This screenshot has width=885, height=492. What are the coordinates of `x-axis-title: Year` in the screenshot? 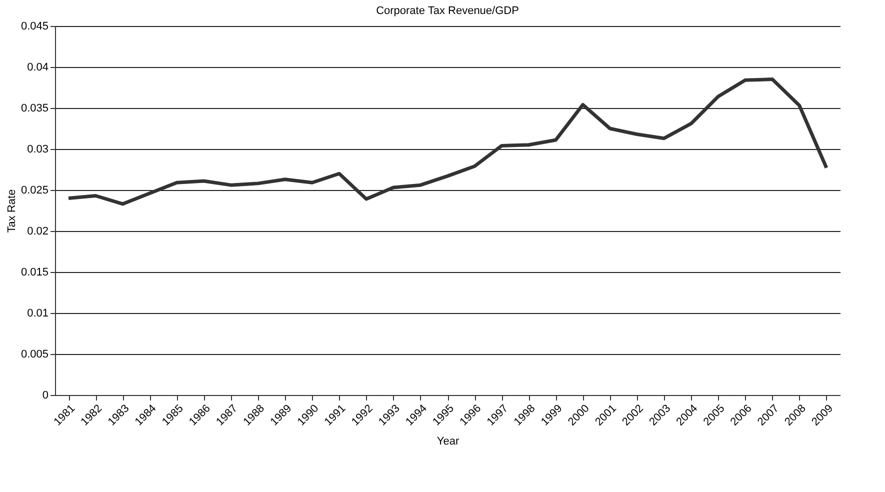 It's located at (448, 442).